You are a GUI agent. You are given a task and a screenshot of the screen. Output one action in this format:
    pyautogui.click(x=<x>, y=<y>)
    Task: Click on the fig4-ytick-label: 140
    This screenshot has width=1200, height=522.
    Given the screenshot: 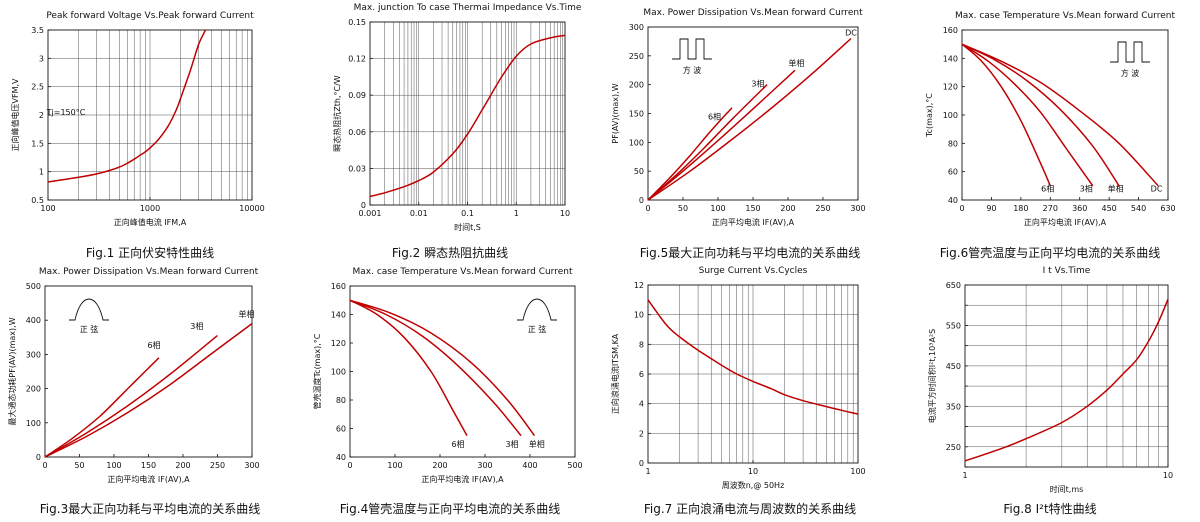 What is the action you would take?
    pyautogui.click(x=338, y=315)
    